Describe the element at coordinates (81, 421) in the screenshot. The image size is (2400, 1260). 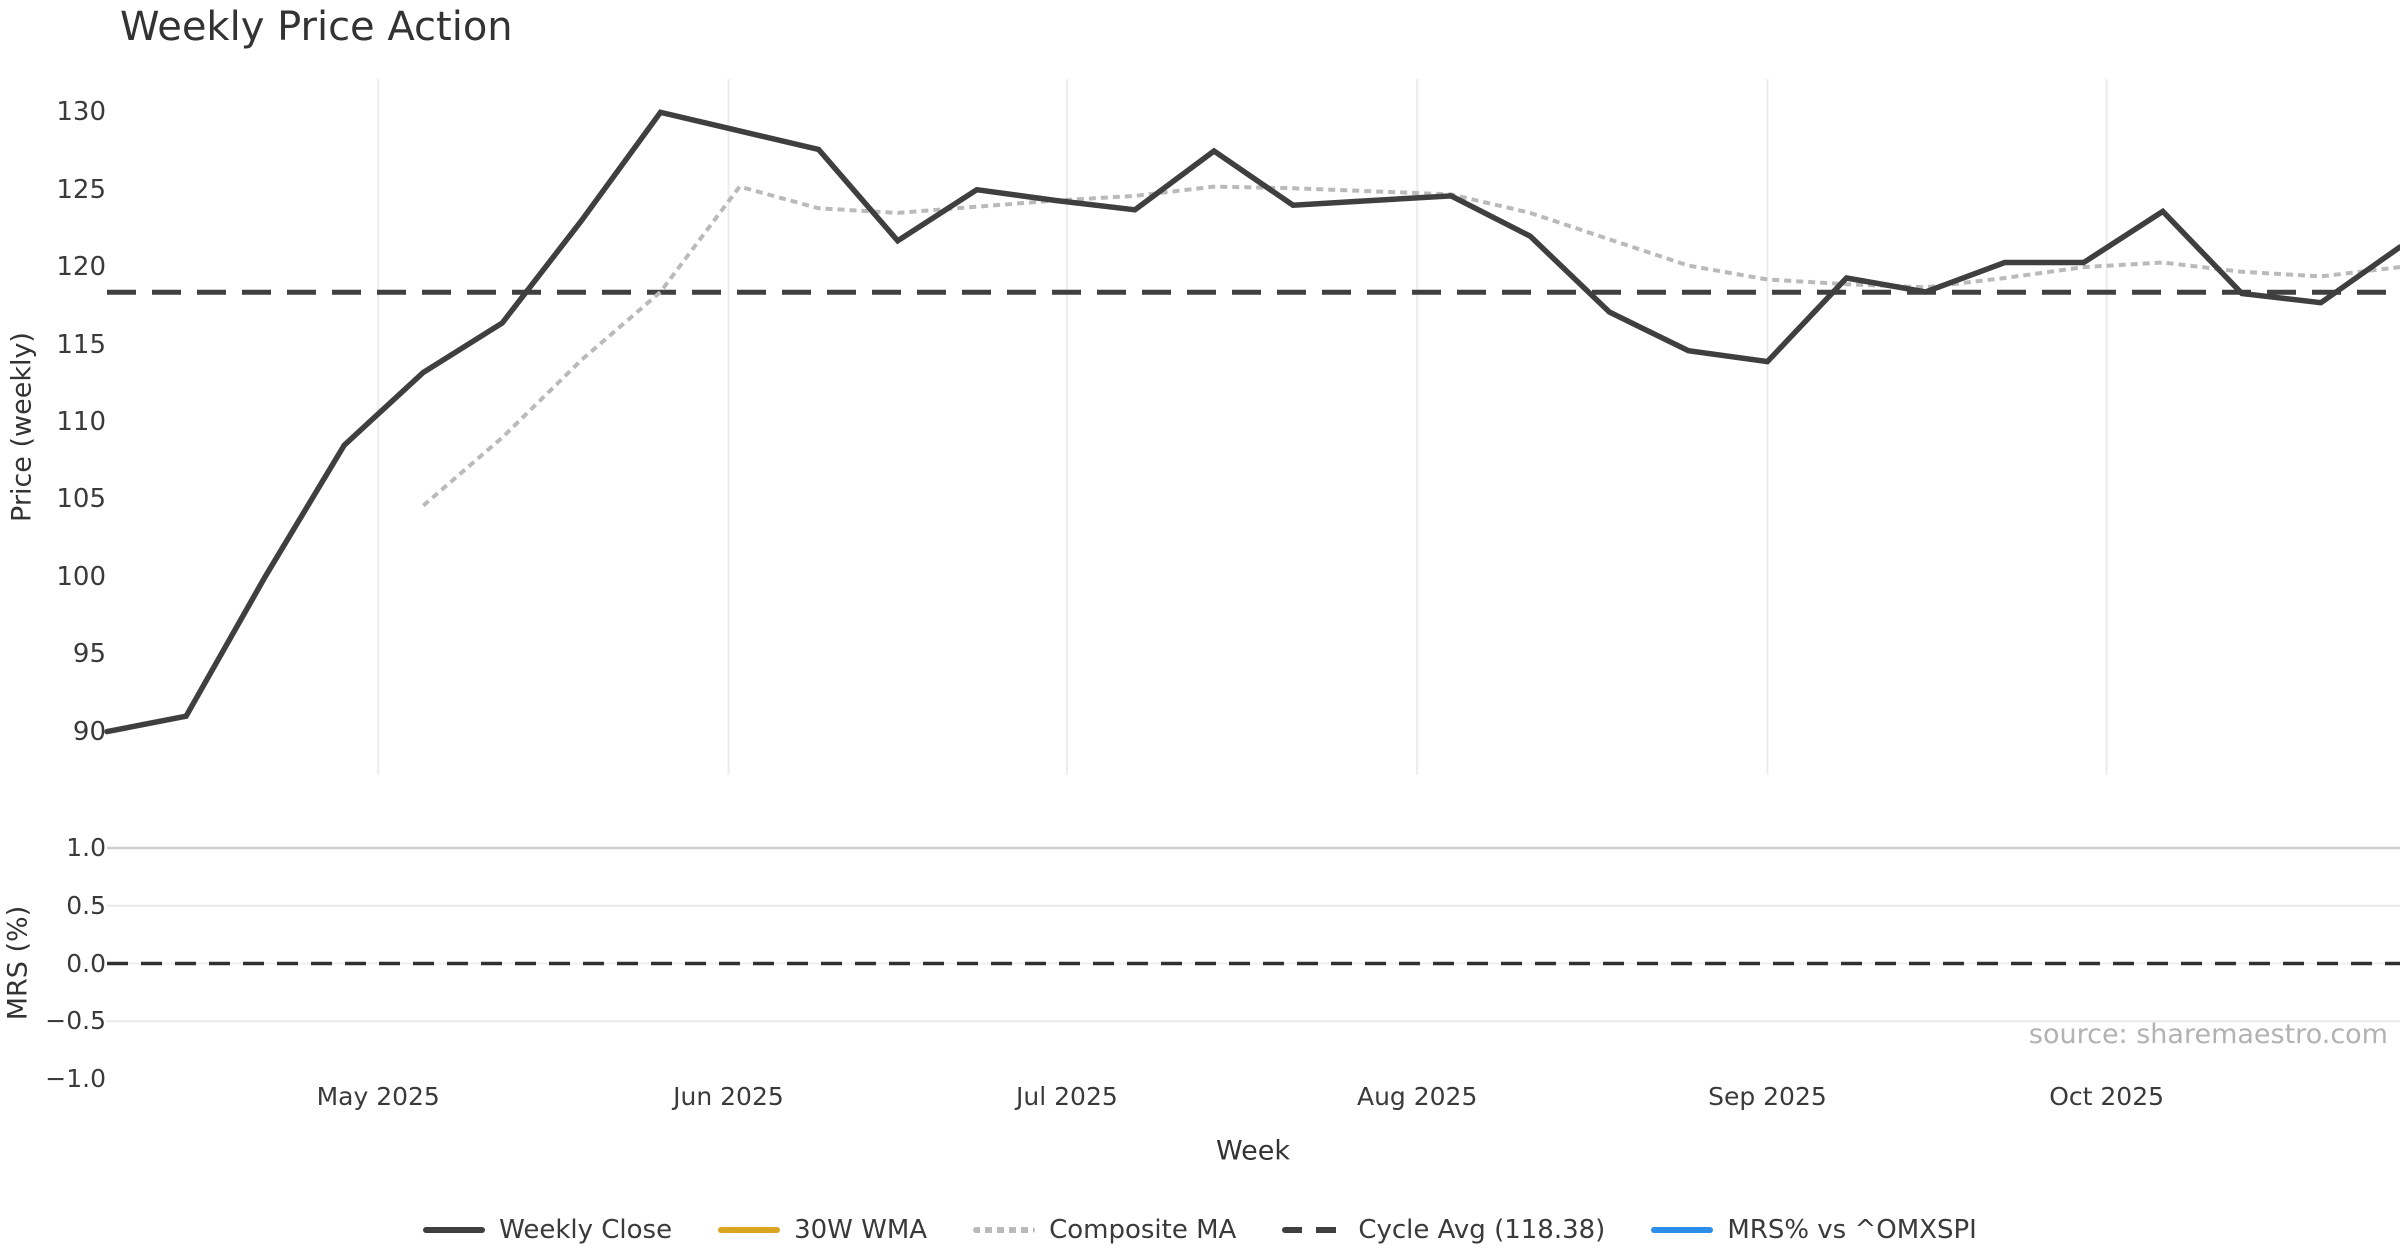
I see `price-tick: 110` at that location.